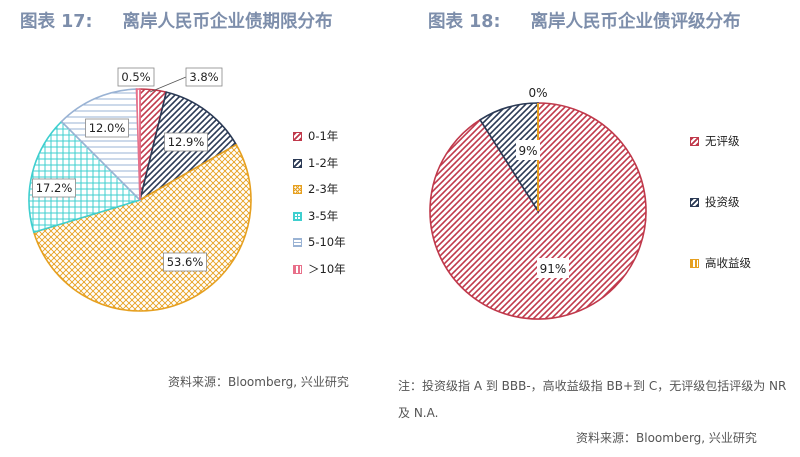  I want to click on svg-text: 53.6%, so click(185, 262).